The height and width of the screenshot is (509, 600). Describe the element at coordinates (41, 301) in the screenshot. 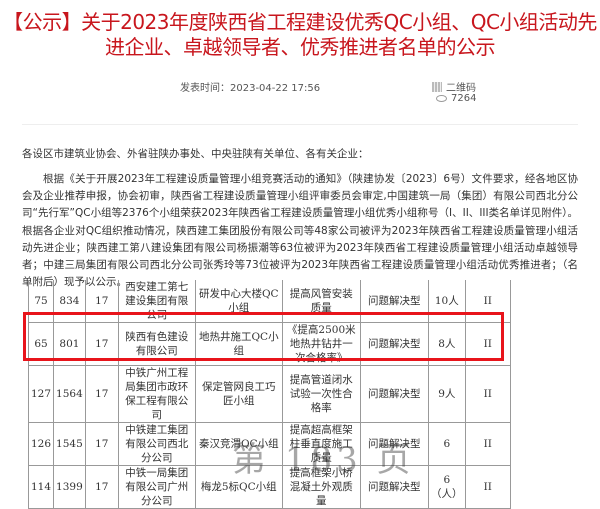

I see `table-cell: 75` at that location.